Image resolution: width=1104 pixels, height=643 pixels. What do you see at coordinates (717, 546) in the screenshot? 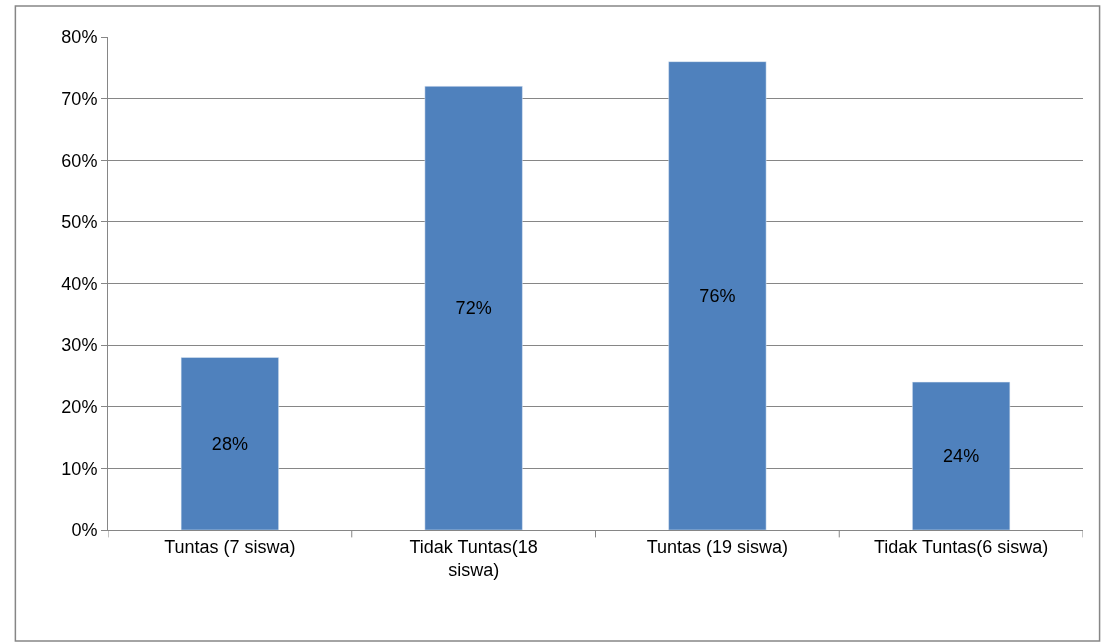
I see `x-tick-label: Tuntas (19 siswa)` at bounding box center [717, 546].